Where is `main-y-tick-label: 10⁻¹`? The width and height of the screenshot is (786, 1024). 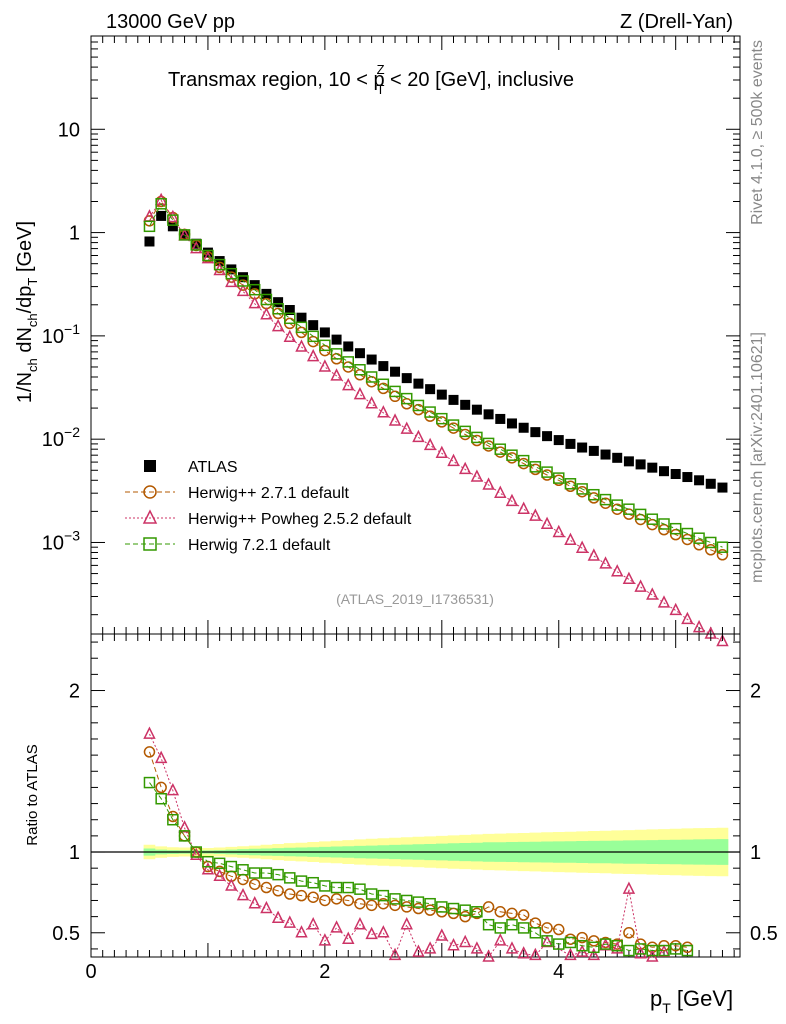 main-y-tick-label: 10⁻¹ is located at coordinates (61, 334).